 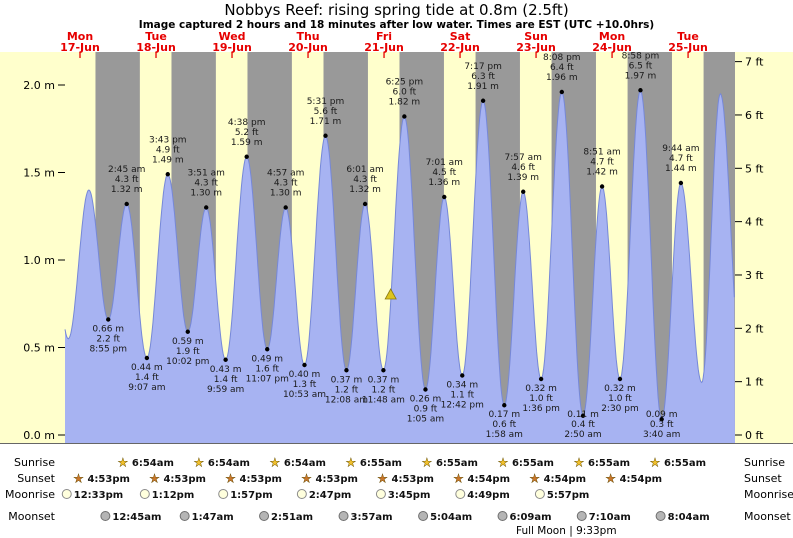 What do you see at coordinates (562, 78) in the screenshot?
I see `high-tide-label: 1.96 m` at bounding box center [562, 78].